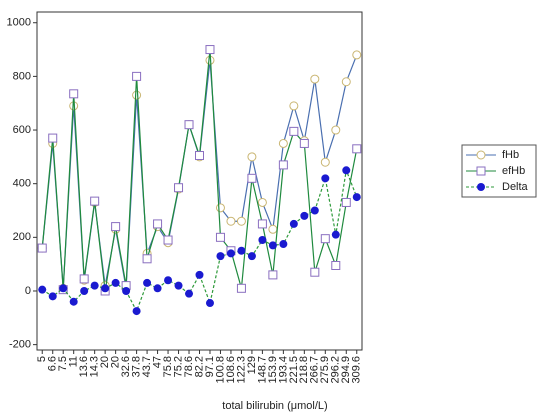 The image size is (550, 418). I want to click on x-tick-label: 11, so click(74, 361).